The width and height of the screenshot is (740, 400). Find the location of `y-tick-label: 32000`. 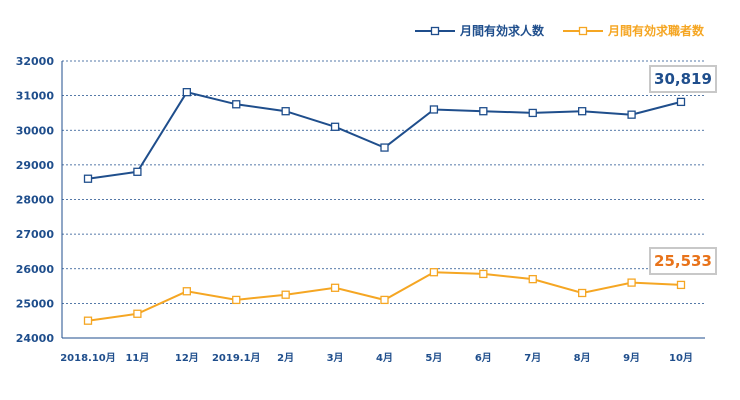

y-tick-label: 32000 is located at coordinates (35, 61).